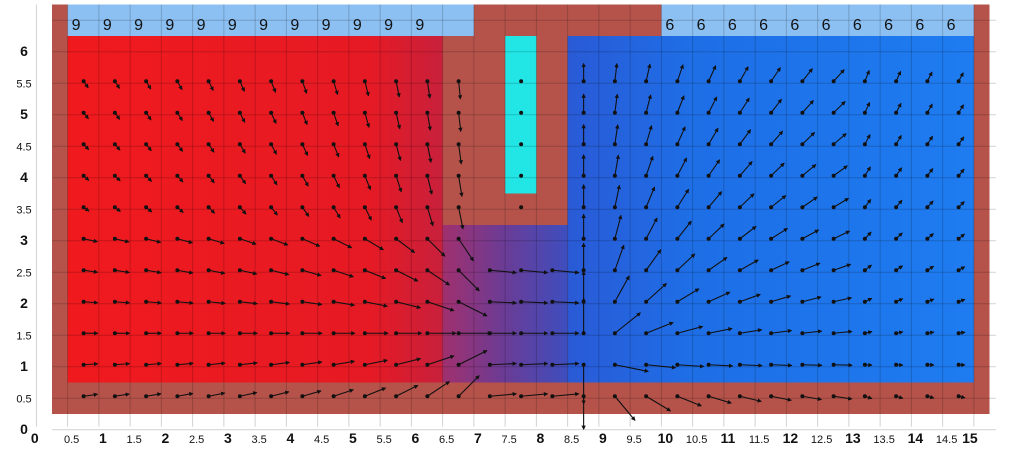  I want to click on x-tick-label: 2, so click(165, 438).